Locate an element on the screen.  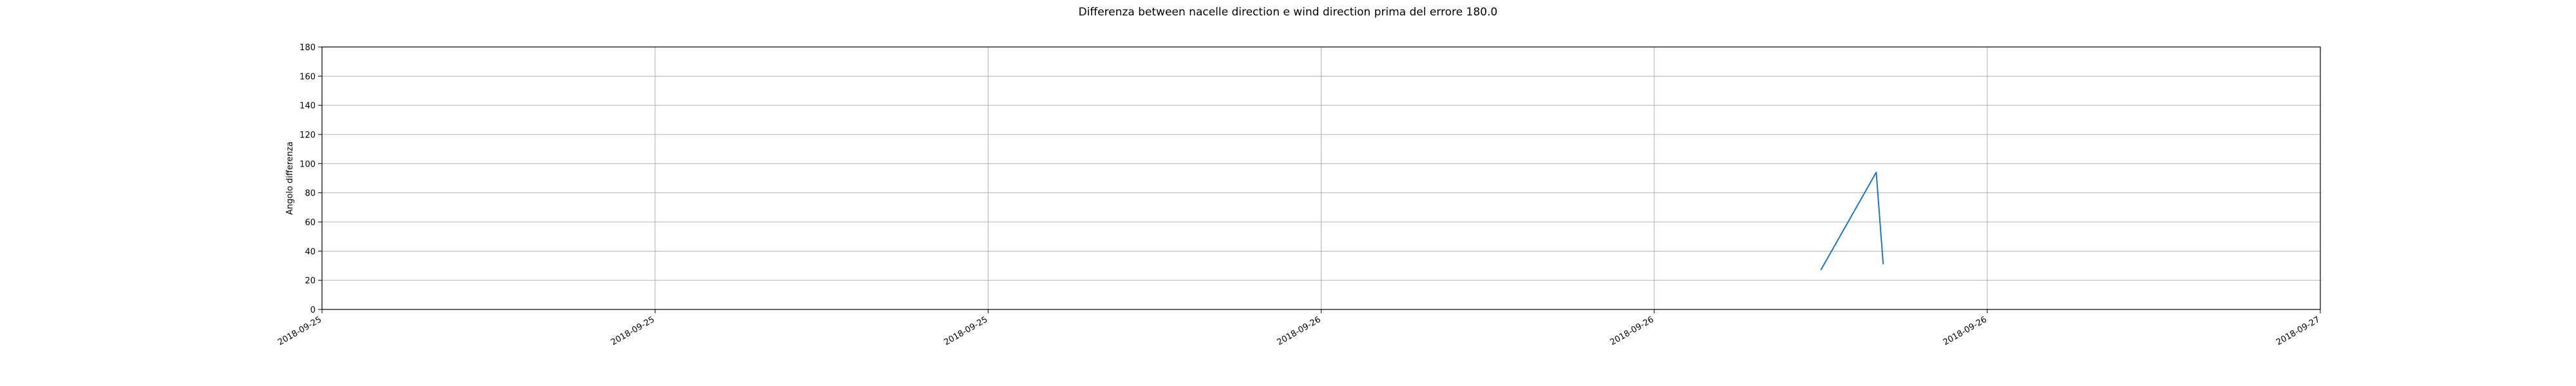
y-axis: 0 20 40 60 80 100 120 140 160 180 is located at coordinates (310, 179).